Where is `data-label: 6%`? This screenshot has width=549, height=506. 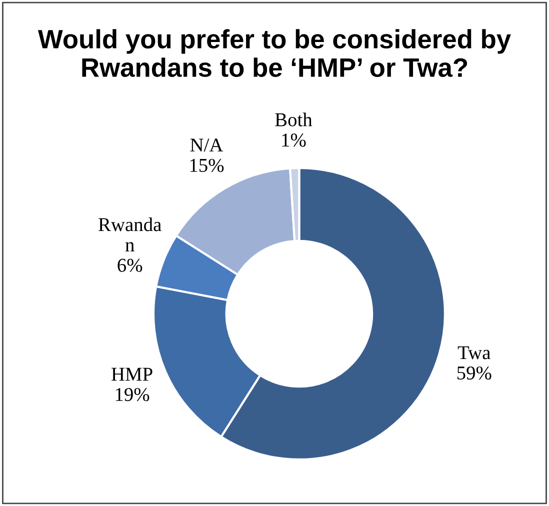
data-label: 6% is located at coordinates (130, 265).